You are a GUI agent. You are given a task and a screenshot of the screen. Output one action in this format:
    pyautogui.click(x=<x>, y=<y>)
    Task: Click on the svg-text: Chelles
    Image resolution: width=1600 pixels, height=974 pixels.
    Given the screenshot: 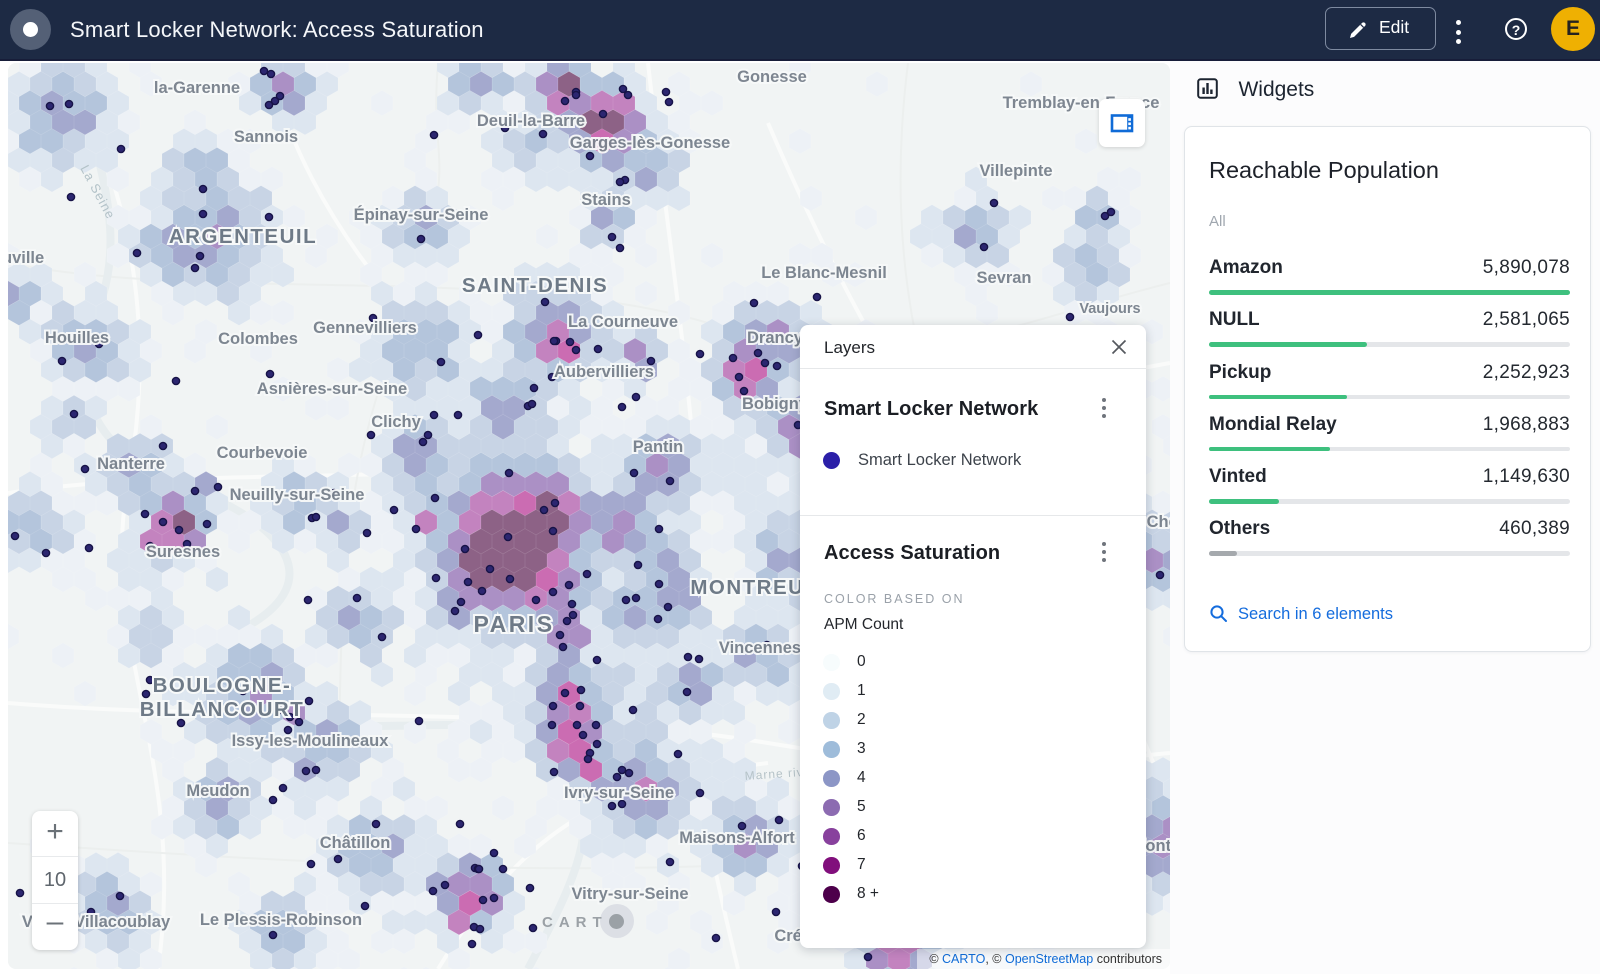 What is the action you would take?
    pyautogui.click(x=1158, y=522)
    